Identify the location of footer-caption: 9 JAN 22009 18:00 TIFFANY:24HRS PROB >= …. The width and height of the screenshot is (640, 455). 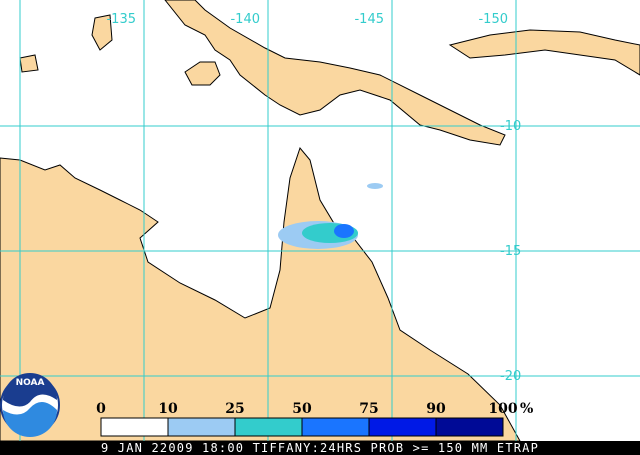
(320, 448).